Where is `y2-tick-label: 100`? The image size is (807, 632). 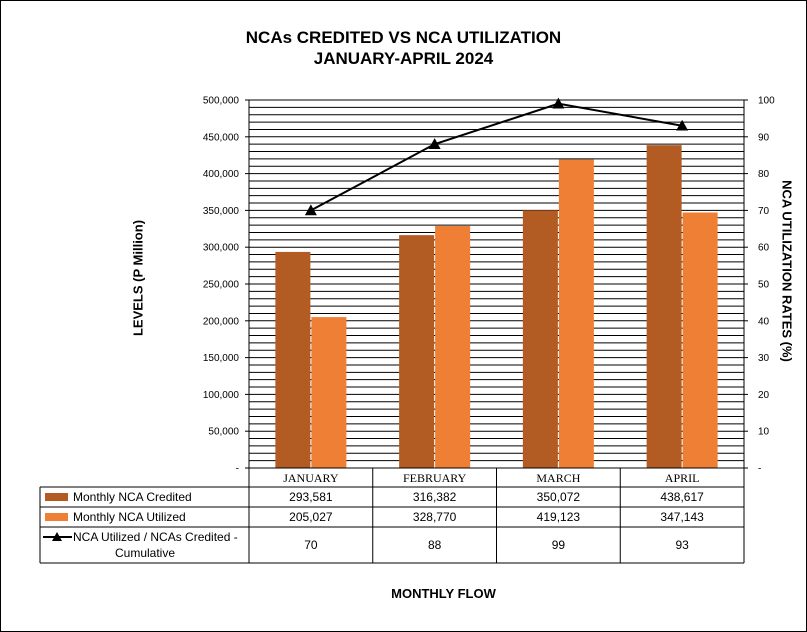
y2-tick-label: 100 is located at coordinates (766, 101).